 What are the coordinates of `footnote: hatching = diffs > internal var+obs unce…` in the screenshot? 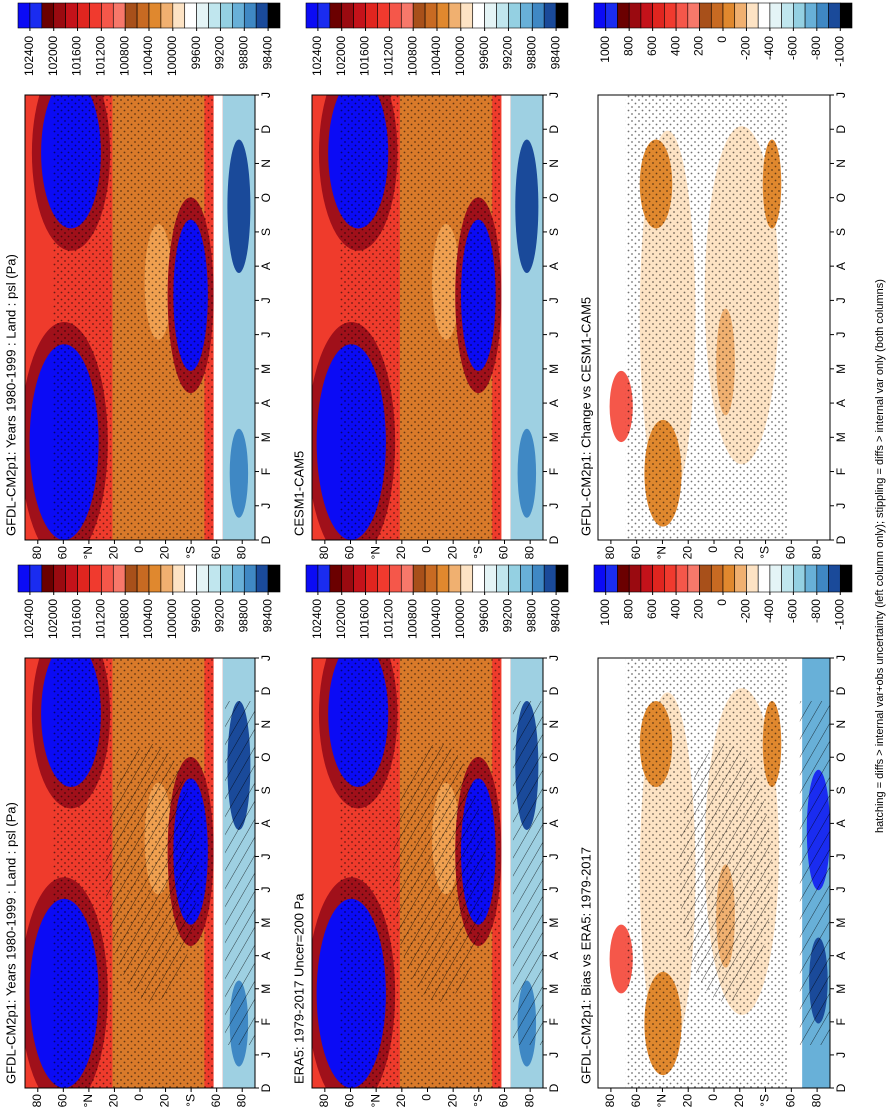 It's located at (880, 556).